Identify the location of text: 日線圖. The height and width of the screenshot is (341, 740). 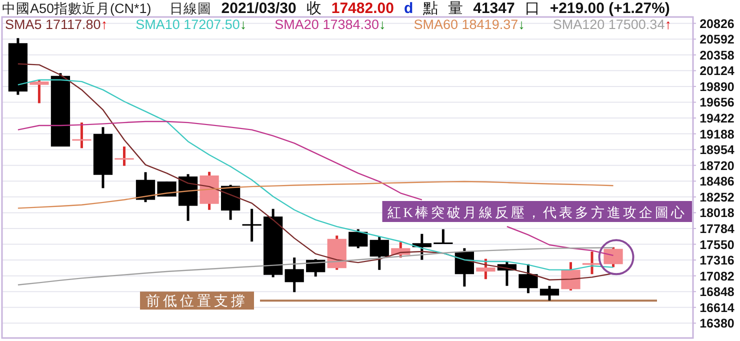
(190, 8).